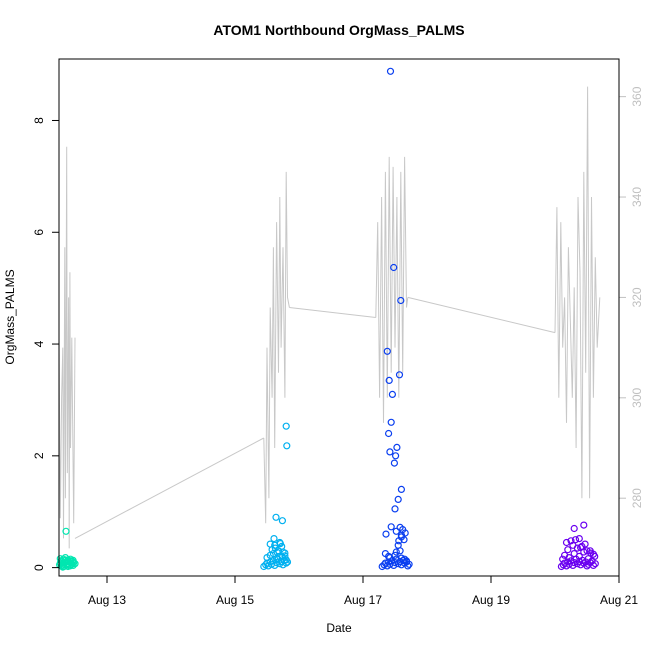 This screenshot has height=655, width=650. I want to click on x-tick-label: Aug 19, so click(491, 600).